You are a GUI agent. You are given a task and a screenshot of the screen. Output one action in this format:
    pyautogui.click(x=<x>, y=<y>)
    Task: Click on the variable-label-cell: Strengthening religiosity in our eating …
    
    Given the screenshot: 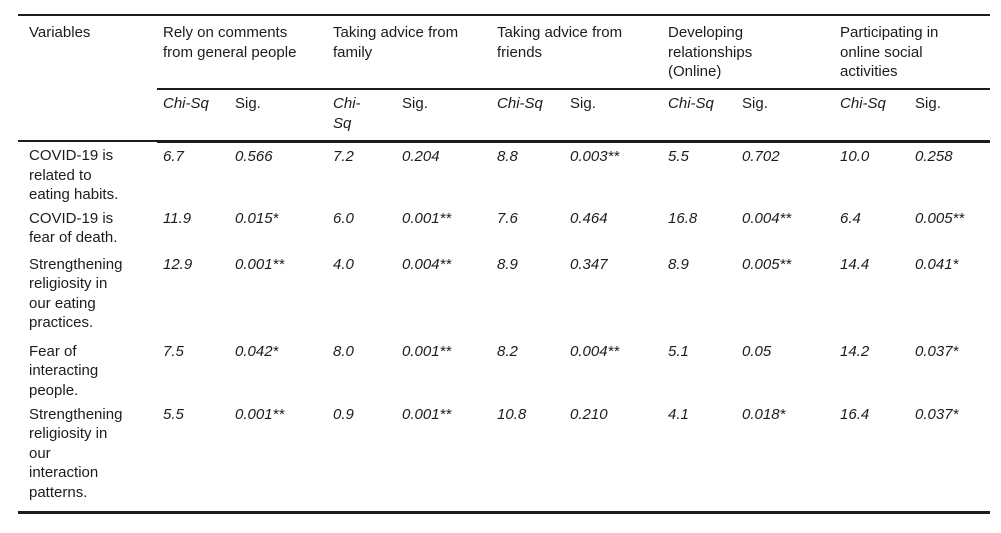 What is the action you would take?
    pyautogui.click(x=76, y=293)
    